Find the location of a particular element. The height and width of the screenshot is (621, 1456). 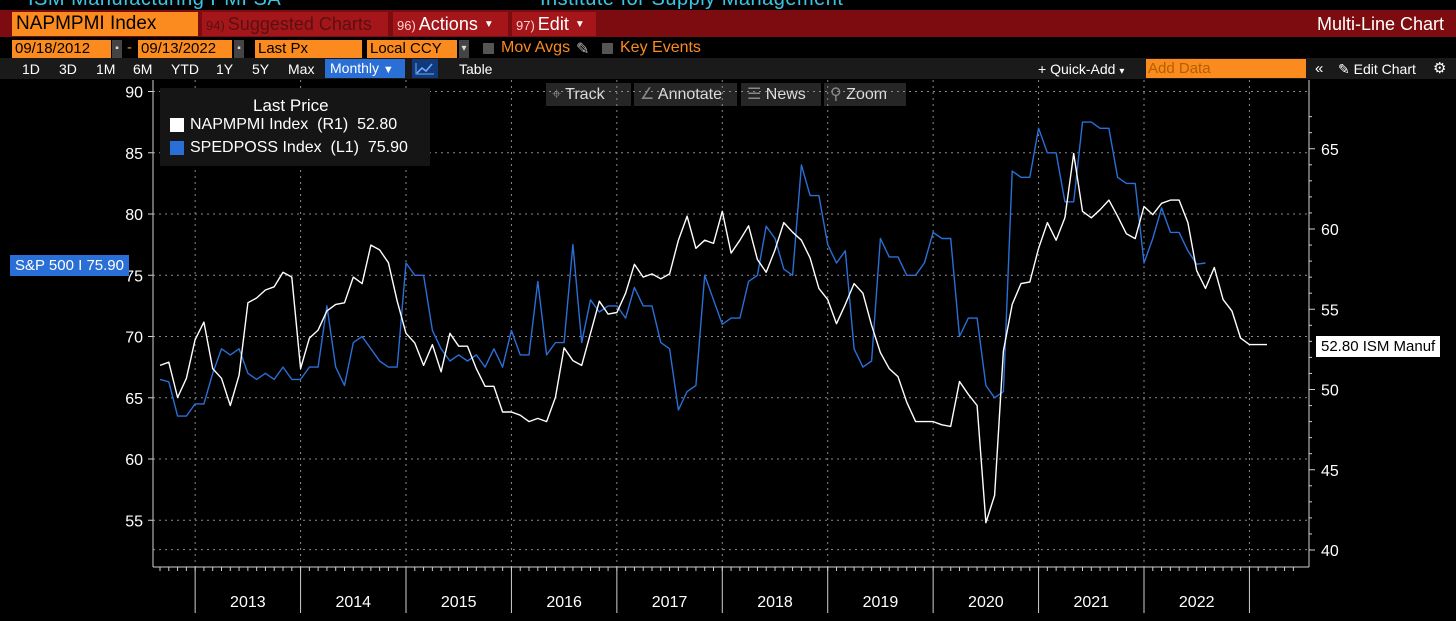

right-tick-label: 60 is located at coordinates (1330, 230).